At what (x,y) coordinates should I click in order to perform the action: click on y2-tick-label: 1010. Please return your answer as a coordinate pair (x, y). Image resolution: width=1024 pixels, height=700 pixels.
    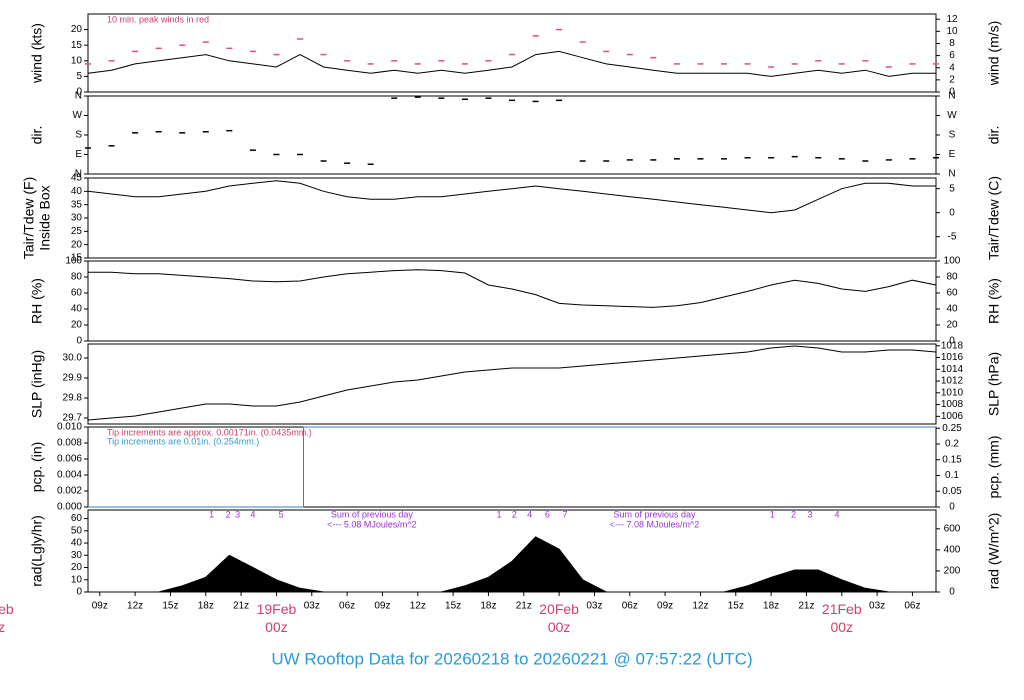
    Looking at the image, I should click on (952, 392).